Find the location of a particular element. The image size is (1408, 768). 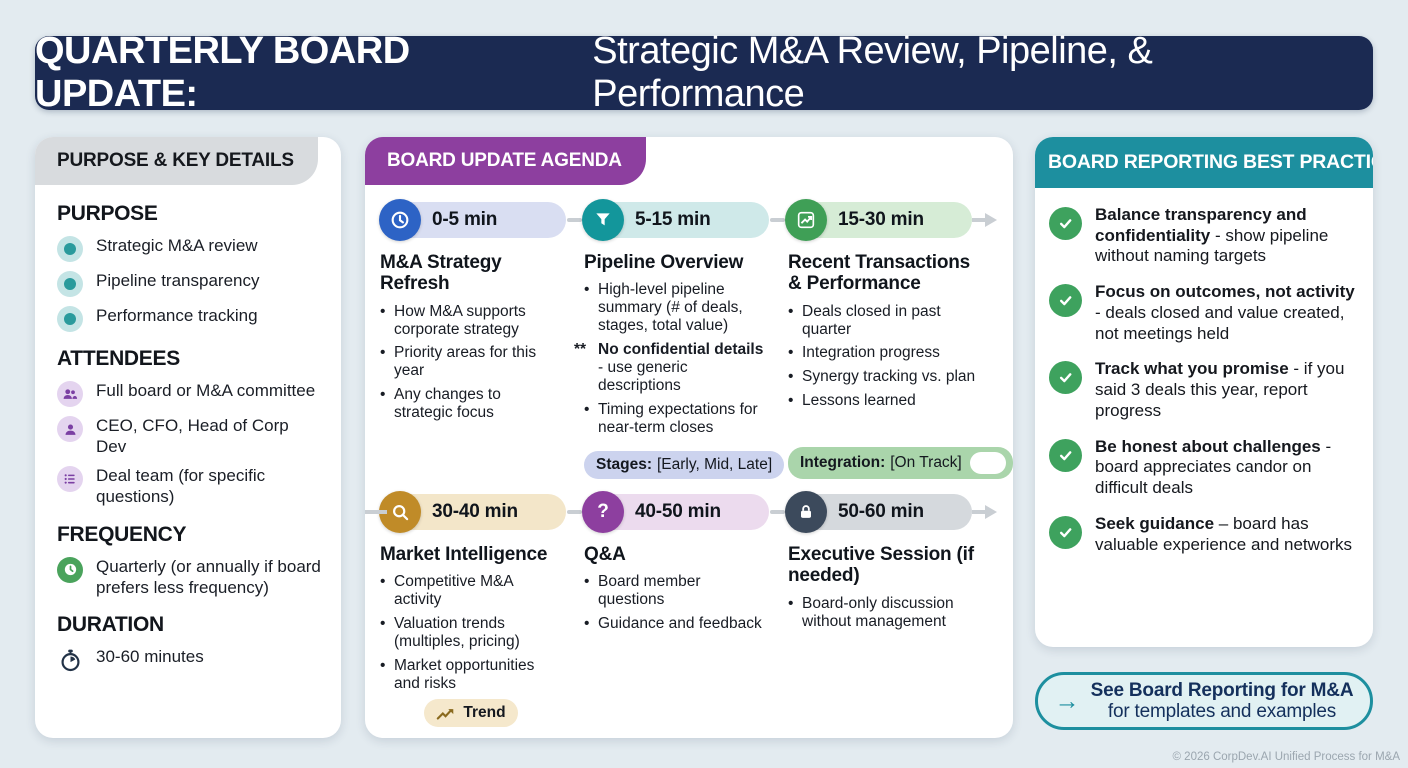

integration-badge: Integration: [On Track] is located at coordinates (900, 463).